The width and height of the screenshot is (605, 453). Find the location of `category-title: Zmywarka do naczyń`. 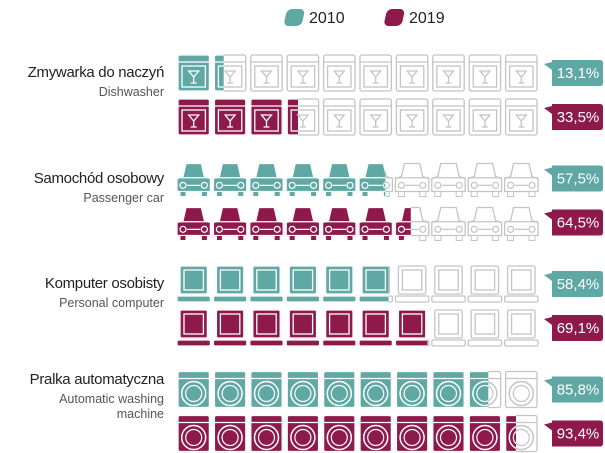

category-title: Zmywarka do naczyń is located at coordinates (96, 72).